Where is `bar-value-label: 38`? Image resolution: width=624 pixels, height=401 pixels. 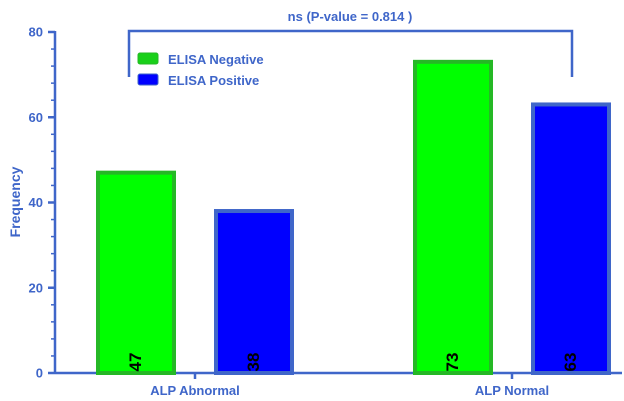 bar-value-label: 38 is located at coordinates (253, 362).